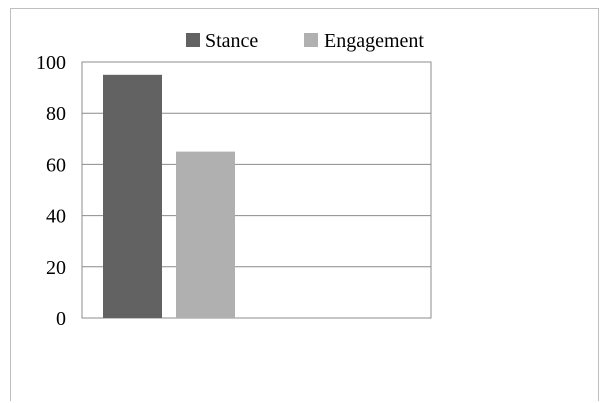  What do you see at coordinates (374, 41) in the screenshot?
I see `legend-label-engagement: Engagement` at bounding box center [374, 41].